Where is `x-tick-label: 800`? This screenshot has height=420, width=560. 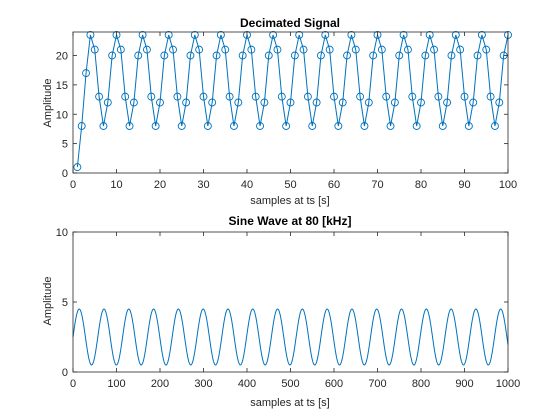 x-tick-label: 800 is located at coordinates (421, 384).